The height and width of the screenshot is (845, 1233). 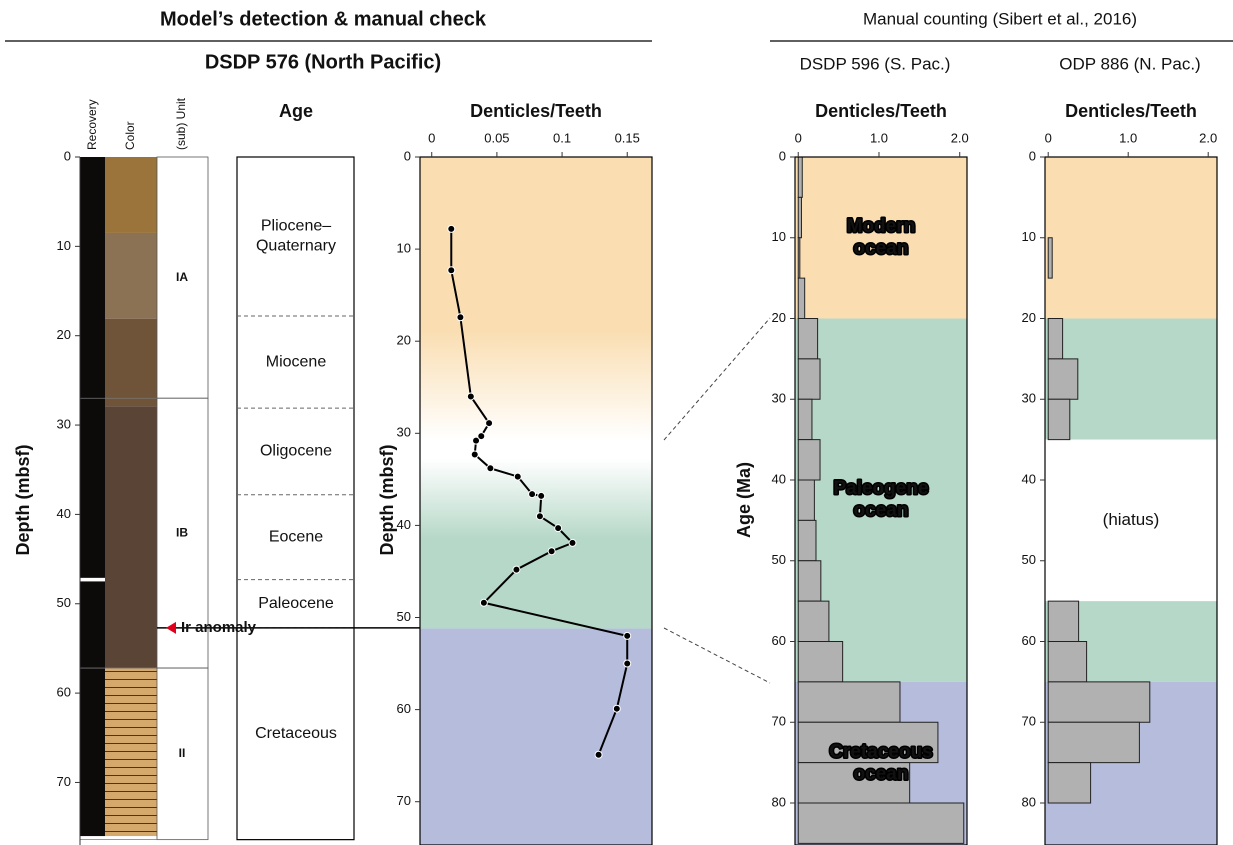 What do you see at coordinates (296, 536) in the screenshot?
I see `age-label: Eocene` at bounding box center [296, 536].